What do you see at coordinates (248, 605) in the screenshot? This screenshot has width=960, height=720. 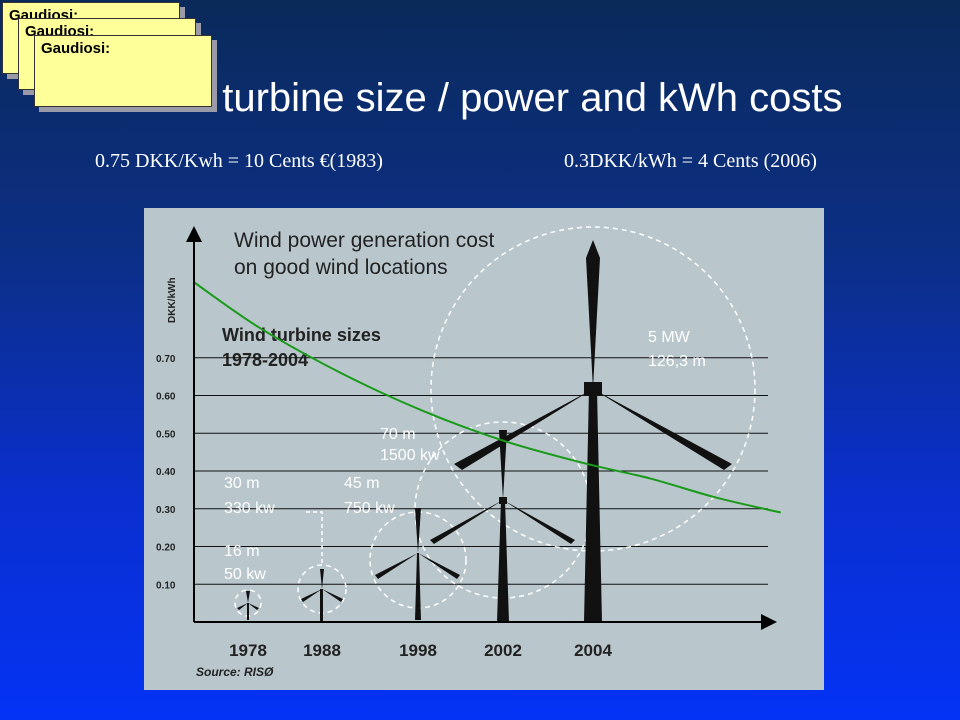 I see `turbine-1978` at bounding box center [248, 605].